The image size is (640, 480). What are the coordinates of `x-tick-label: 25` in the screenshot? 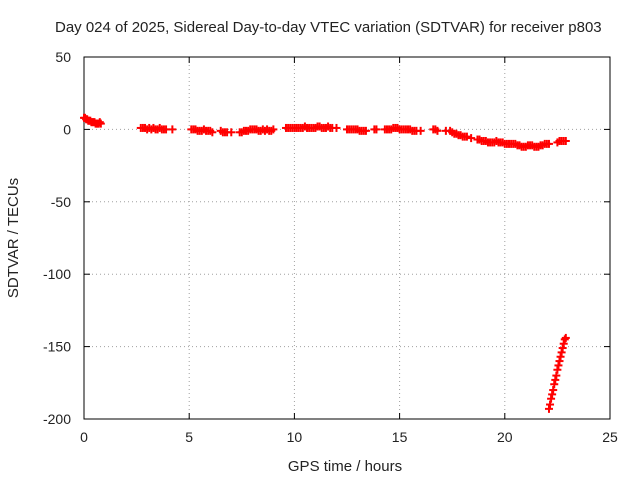 It's located at (610, 437).